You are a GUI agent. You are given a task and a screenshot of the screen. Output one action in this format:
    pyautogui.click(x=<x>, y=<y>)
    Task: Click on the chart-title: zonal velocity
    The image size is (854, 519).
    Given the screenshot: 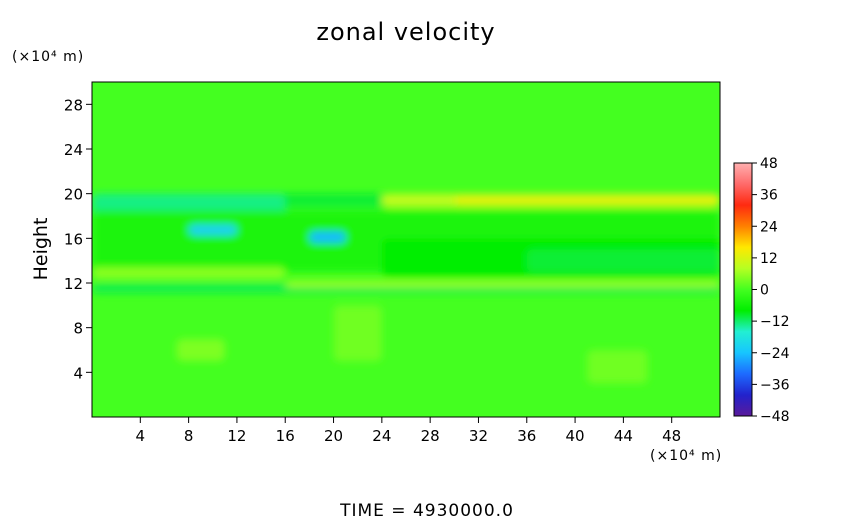 What is the action you would take?
    pyautogui.click(x=405, y=32)
    